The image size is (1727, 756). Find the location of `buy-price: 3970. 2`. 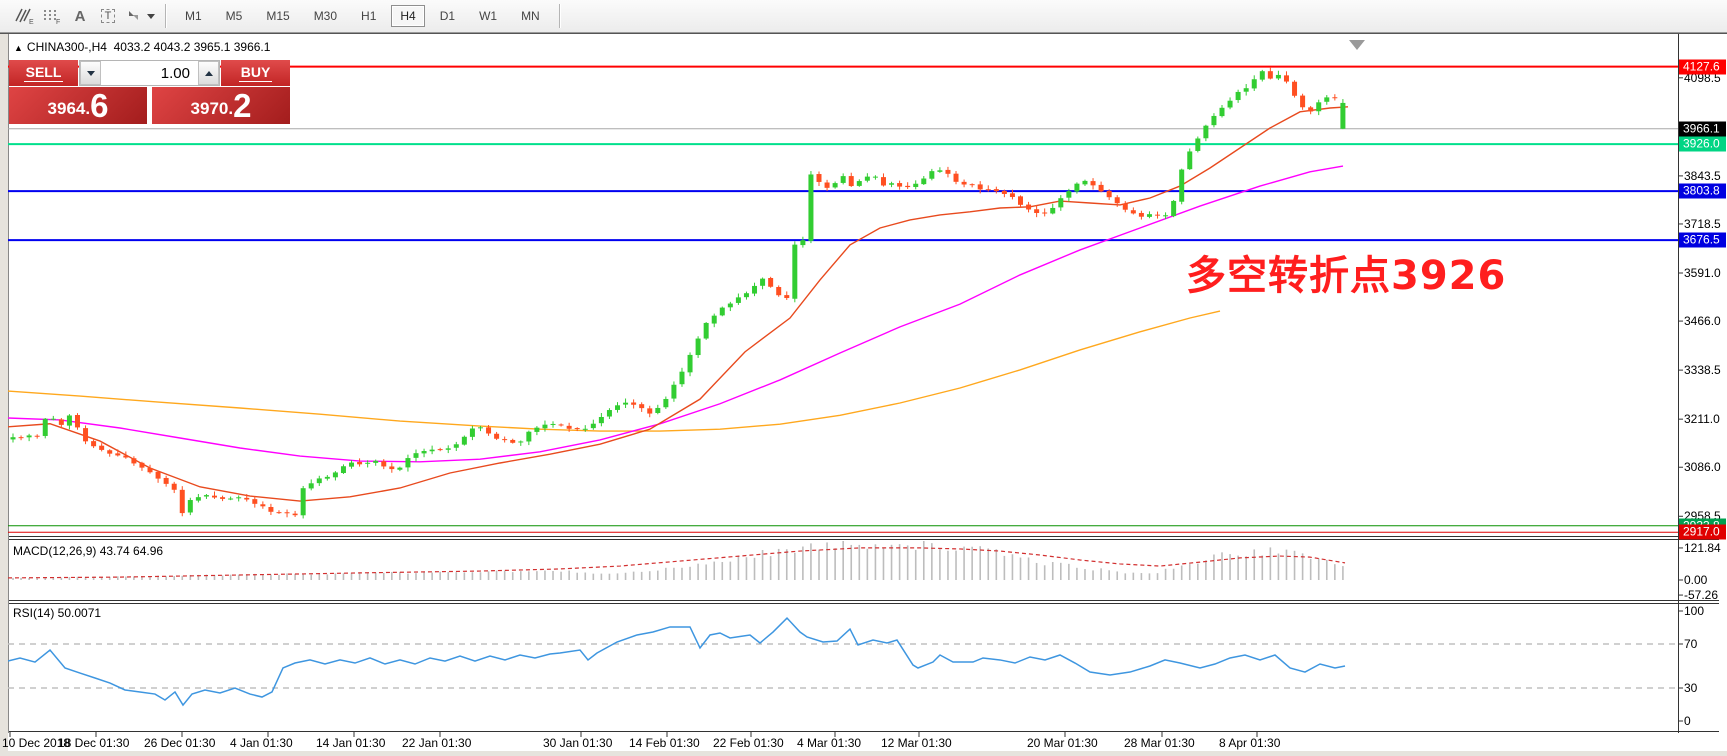

buy-price: 3970. 2 is located at coordinates (221, 105).